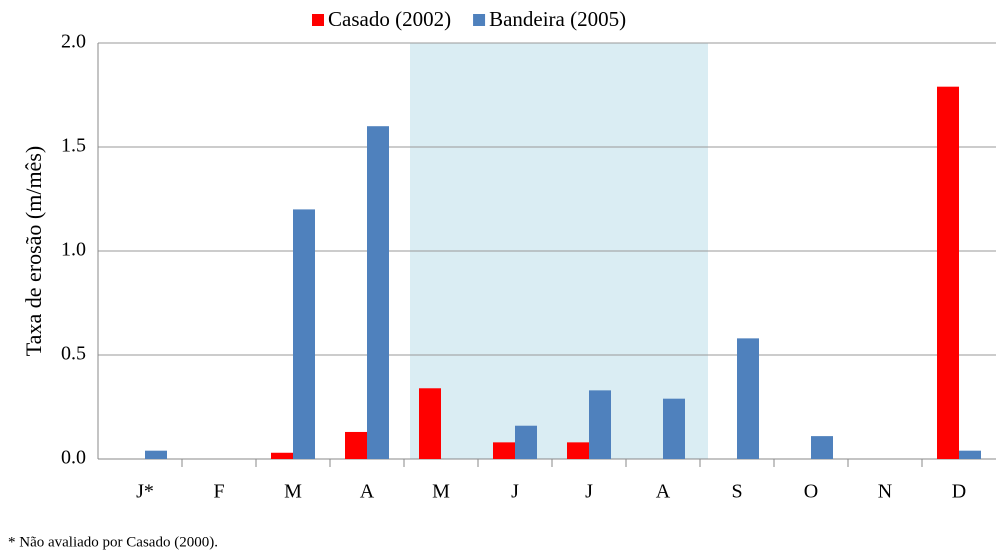 The image size is (996, 553). What do you see at coordinates (145, 492) in the screenshot?
I see `x-tick-label: J*` at bounding box center [145, 492].